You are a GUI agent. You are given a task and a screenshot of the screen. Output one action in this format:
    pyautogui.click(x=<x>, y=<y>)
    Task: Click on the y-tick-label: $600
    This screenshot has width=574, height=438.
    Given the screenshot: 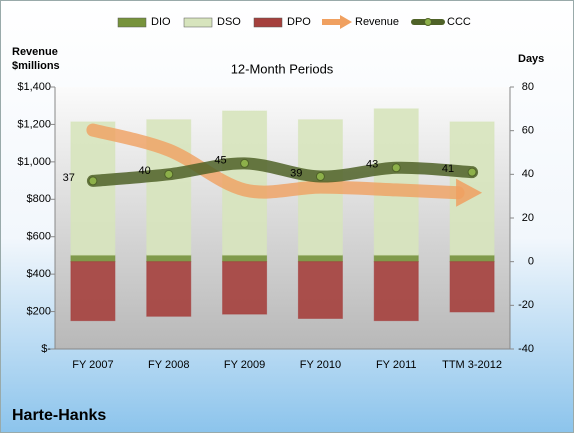 What is the action you would take?
    pyautogui.click(x=39, y=237)
    